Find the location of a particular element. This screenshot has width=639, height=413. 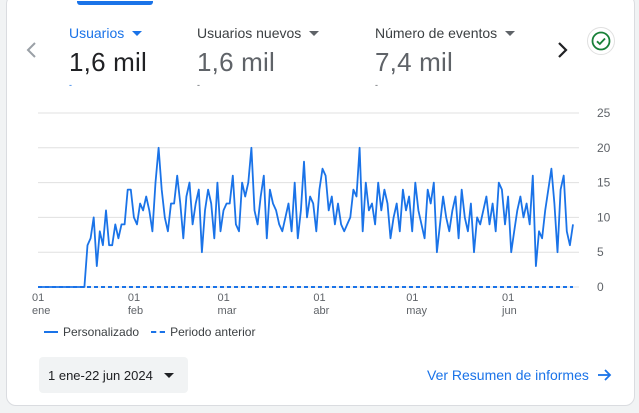

metric-users-comparison: - is located at coordinates (70, 85).